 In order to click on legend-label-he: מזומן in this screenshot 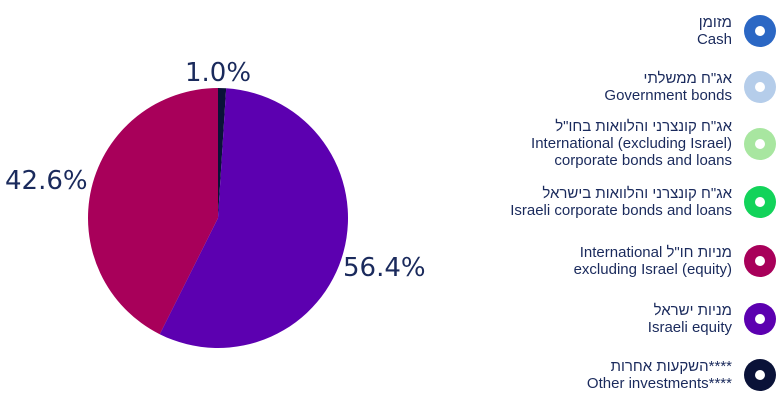, I will do `click(715, 22)`.